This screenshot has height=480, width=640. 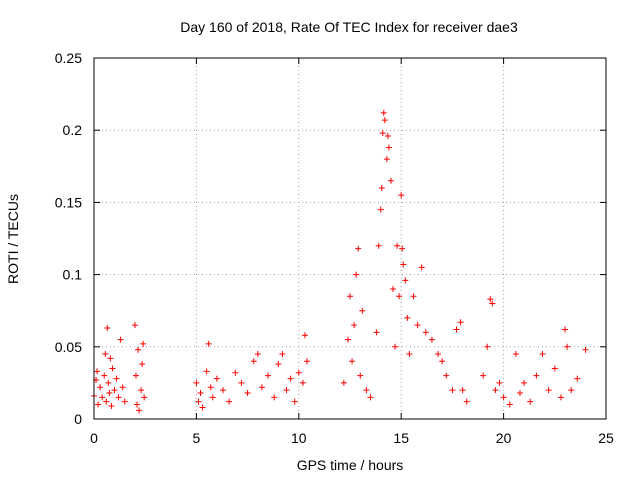 I want to click on x-tick-label: 15, so click(x=401, y=438).